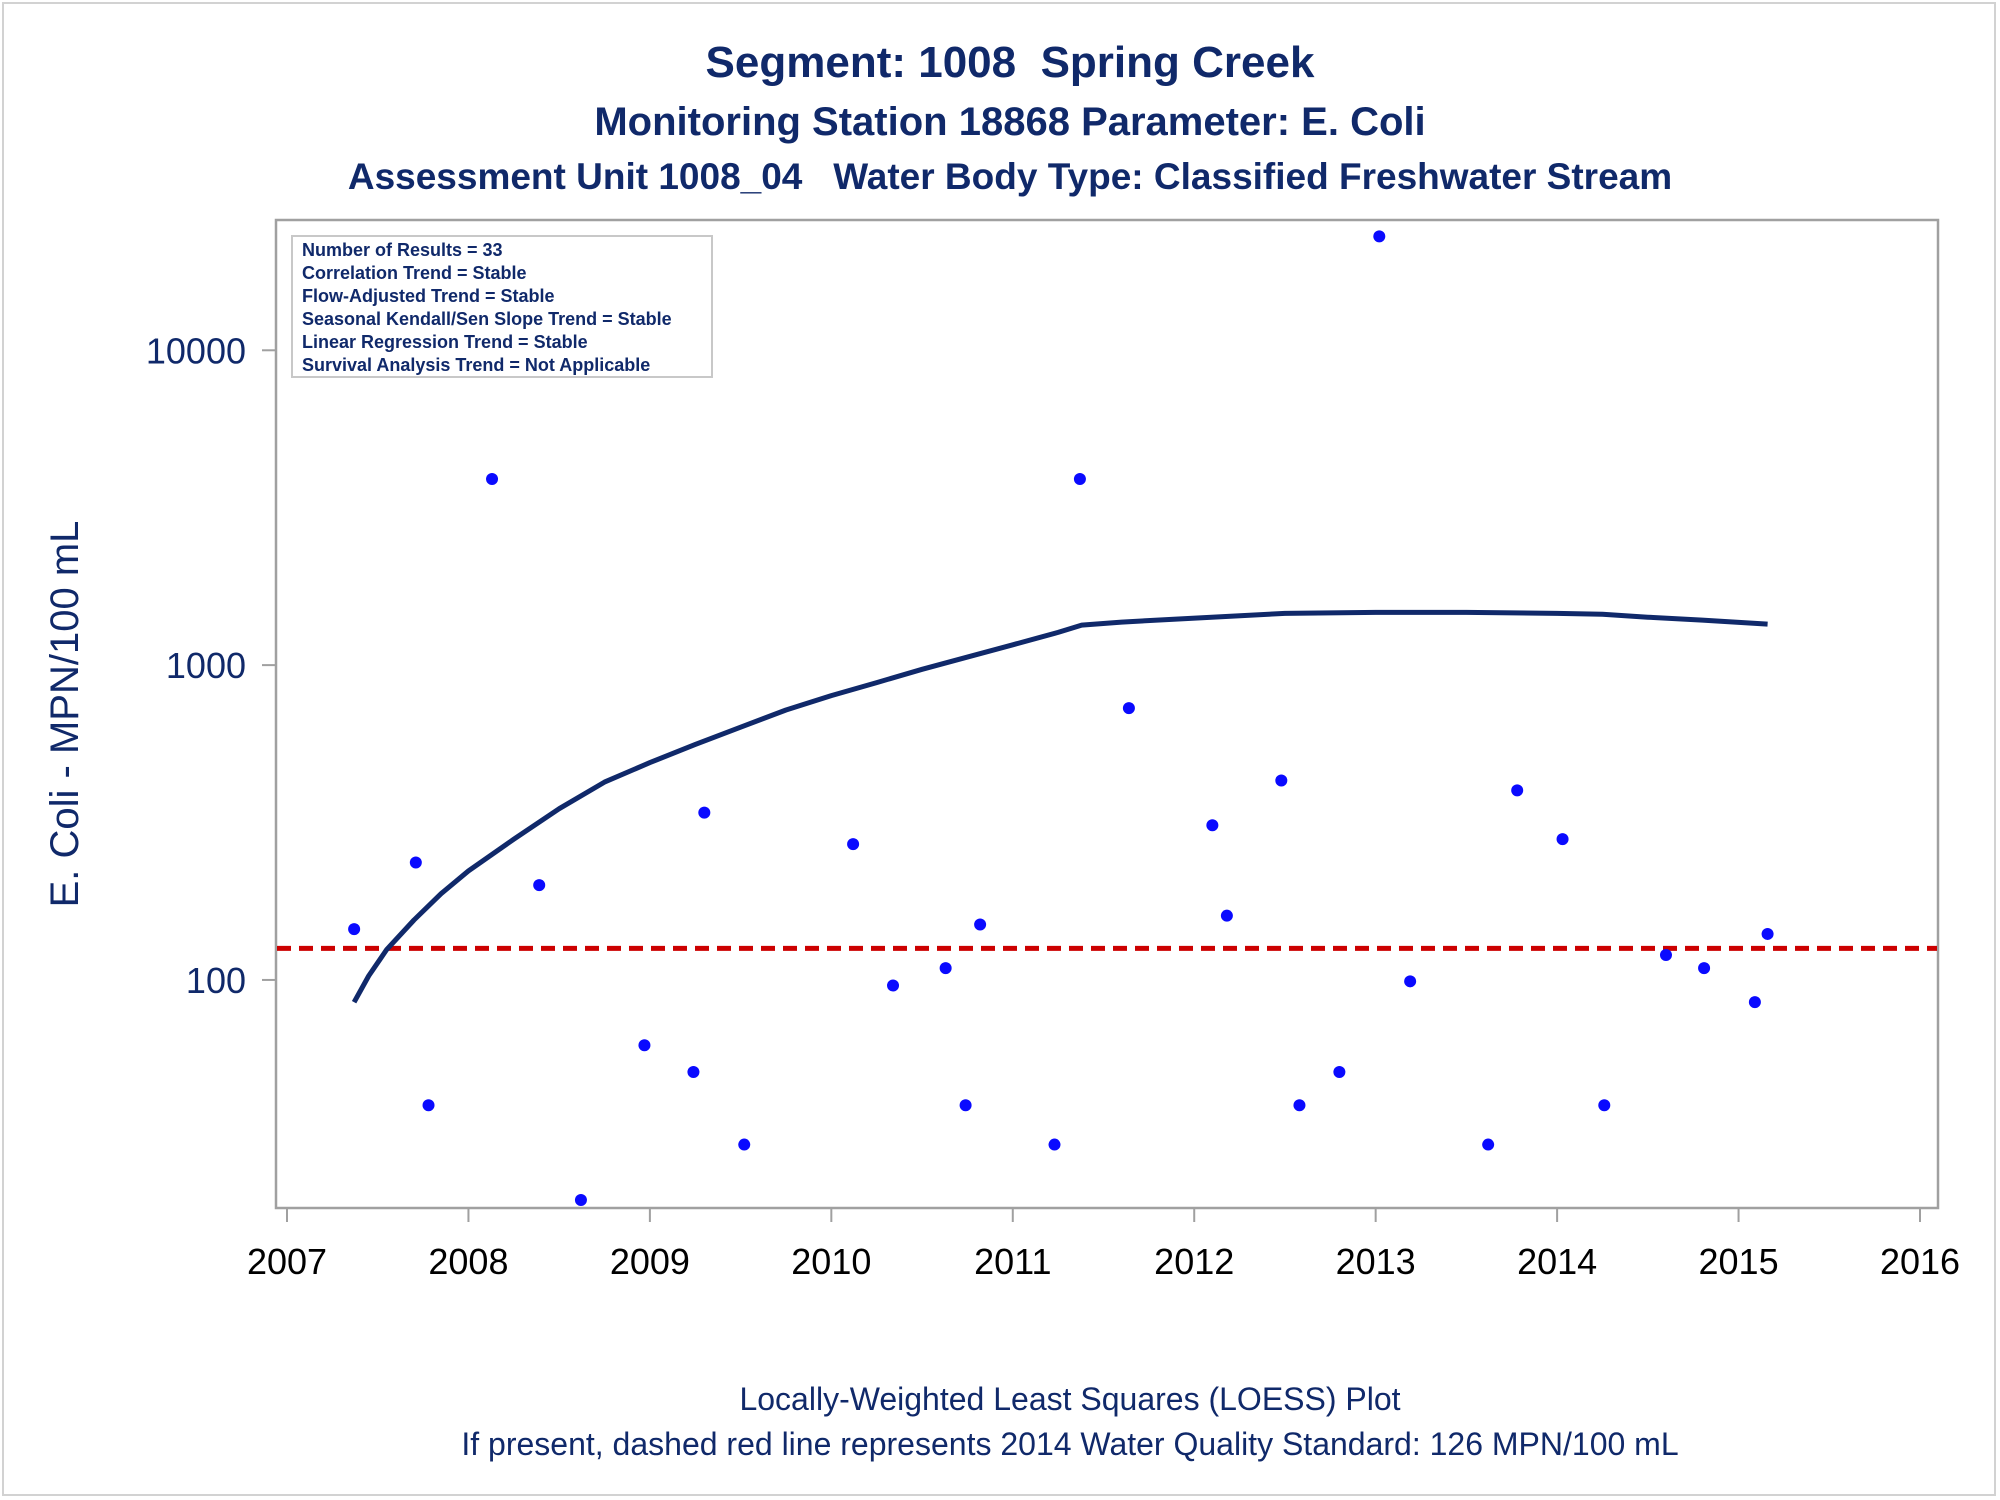 The height and width of the screenshot is (1500, 2000). I want to click on info-flow-adjusted-trend: Flow-Adjusted Trend = Stable, so click(428, 296).